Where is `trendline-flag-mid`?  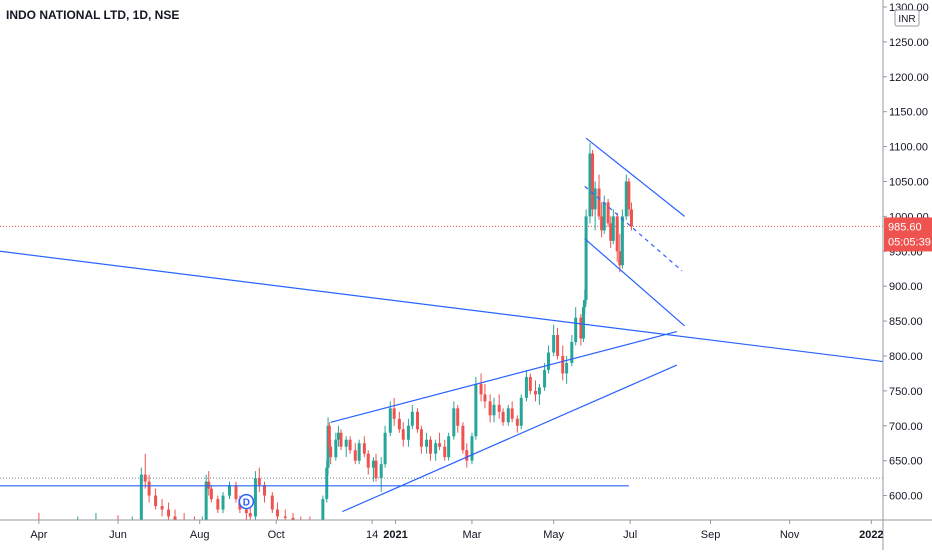 trendline-flag-mid is located at coordinates (633, 228).